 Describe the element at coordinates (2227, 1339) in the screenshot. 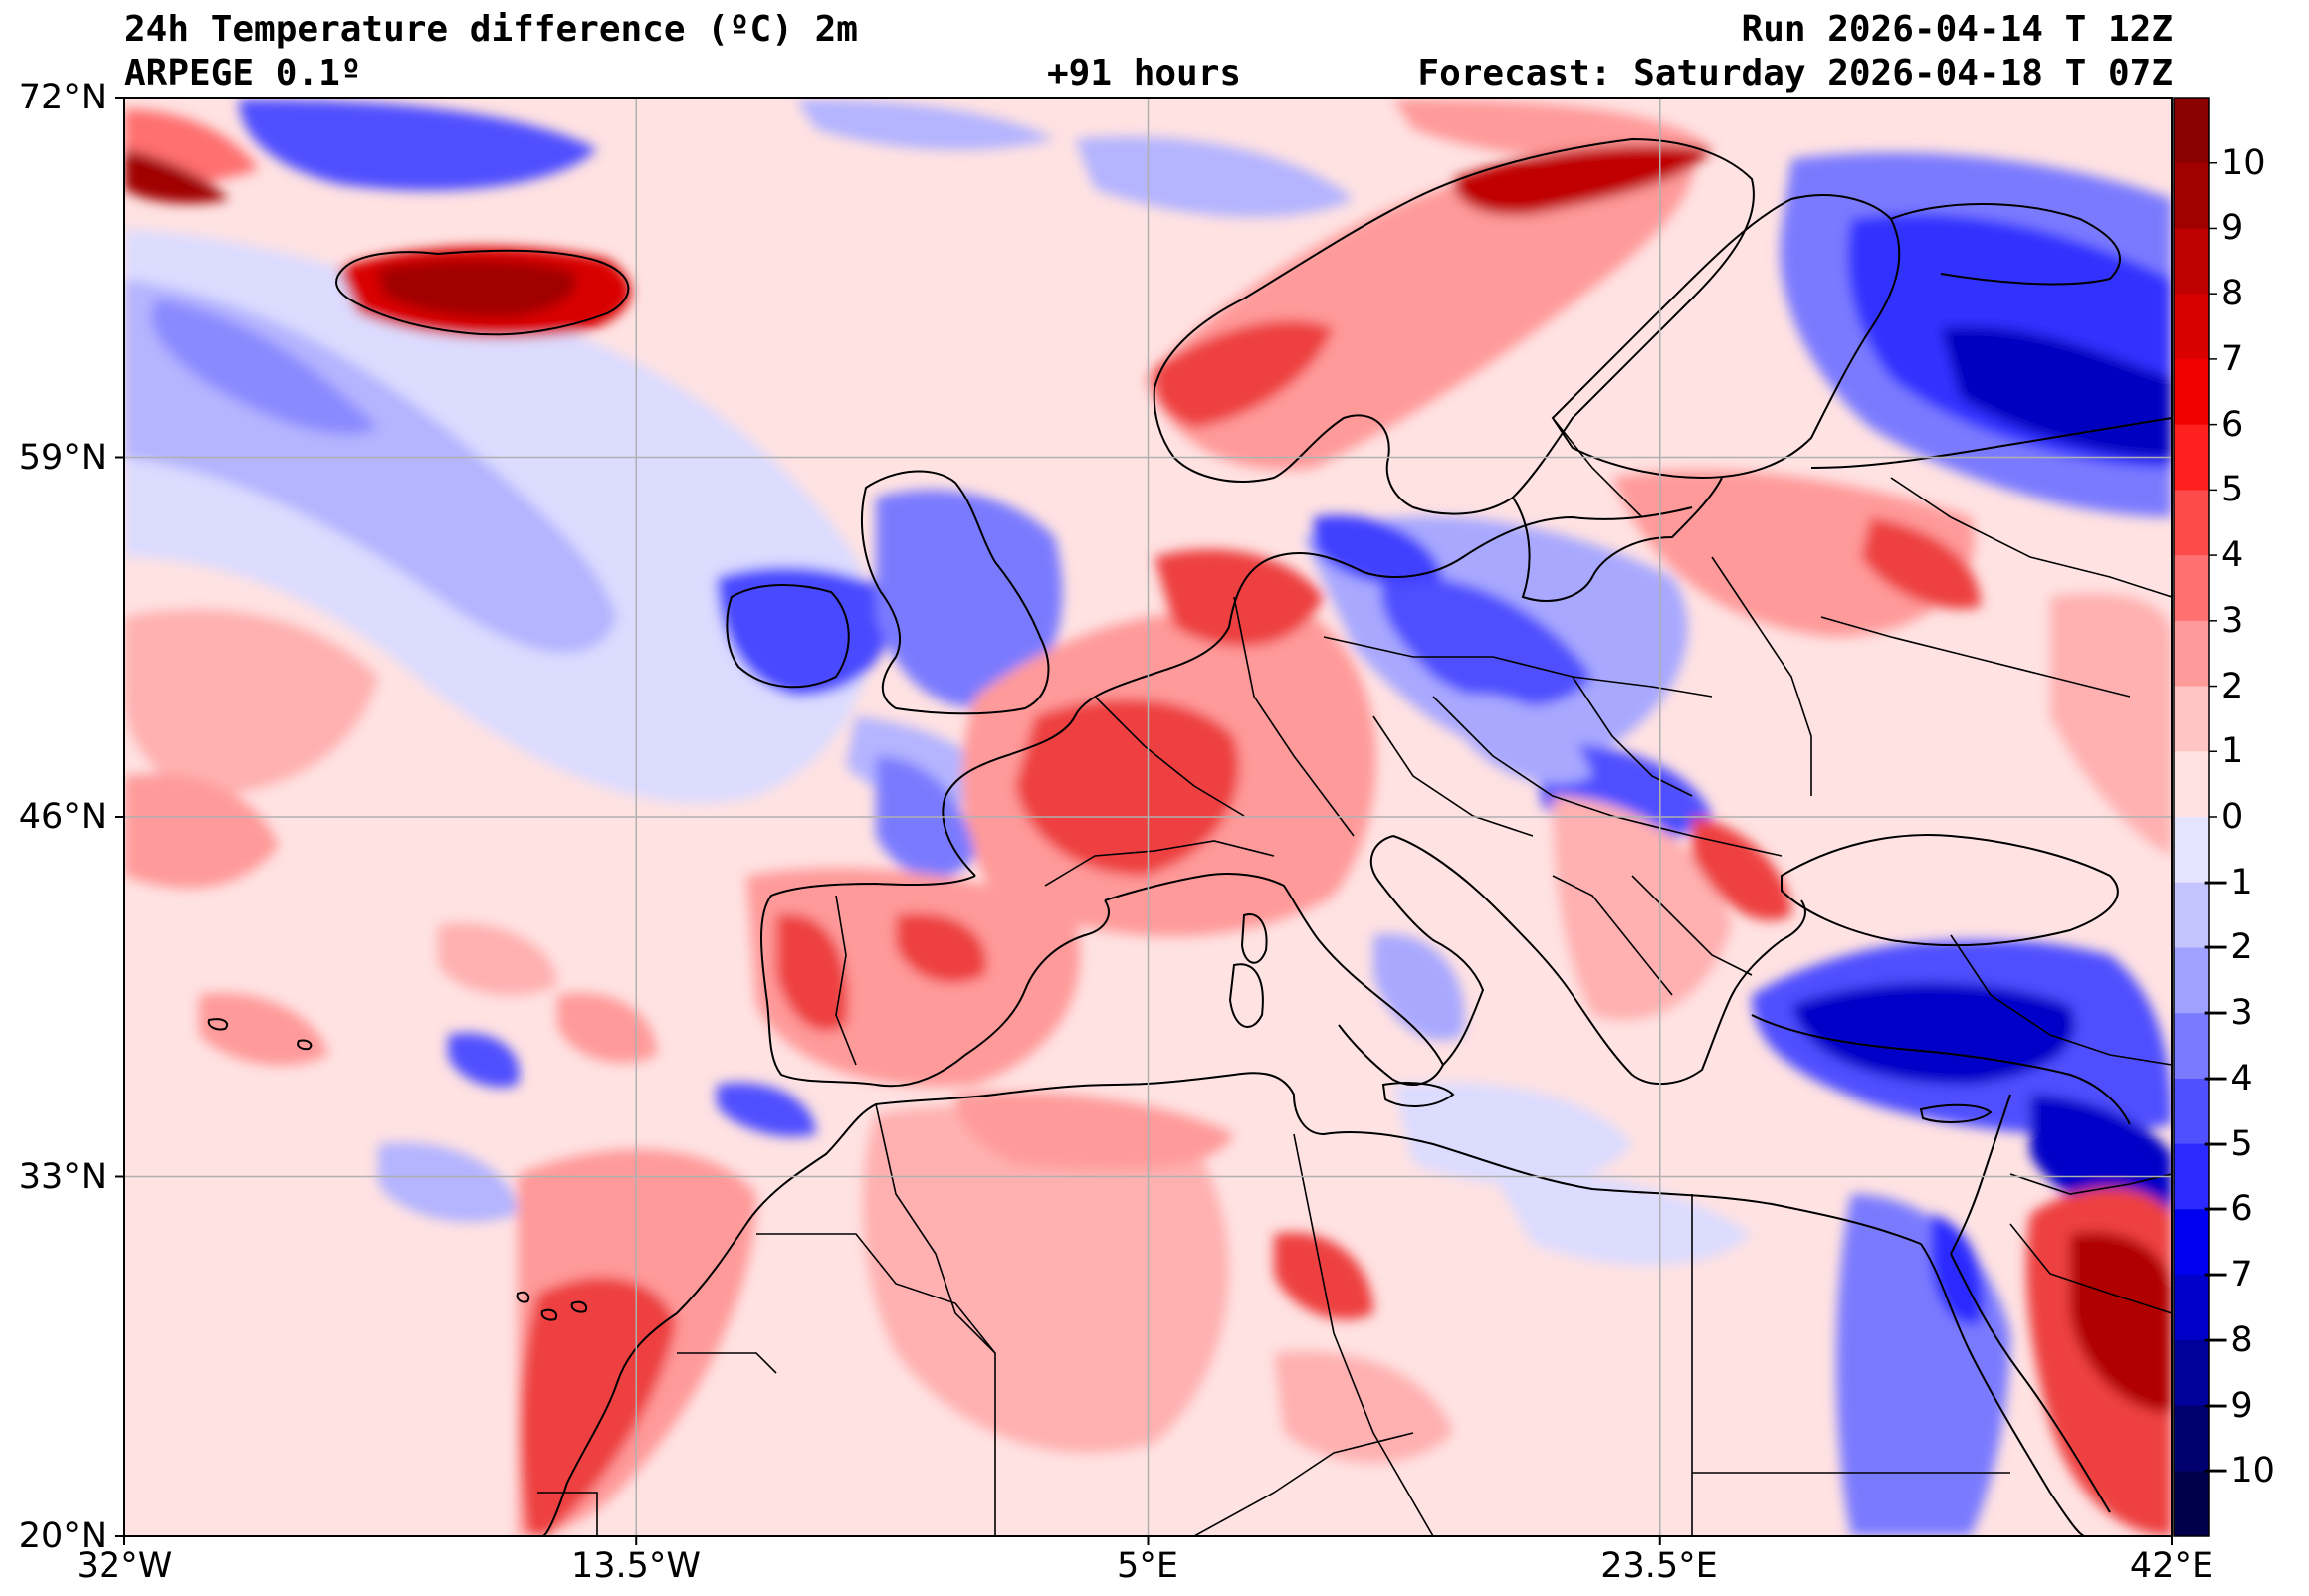

I see `colorbar-tick-label: −8` at that location.